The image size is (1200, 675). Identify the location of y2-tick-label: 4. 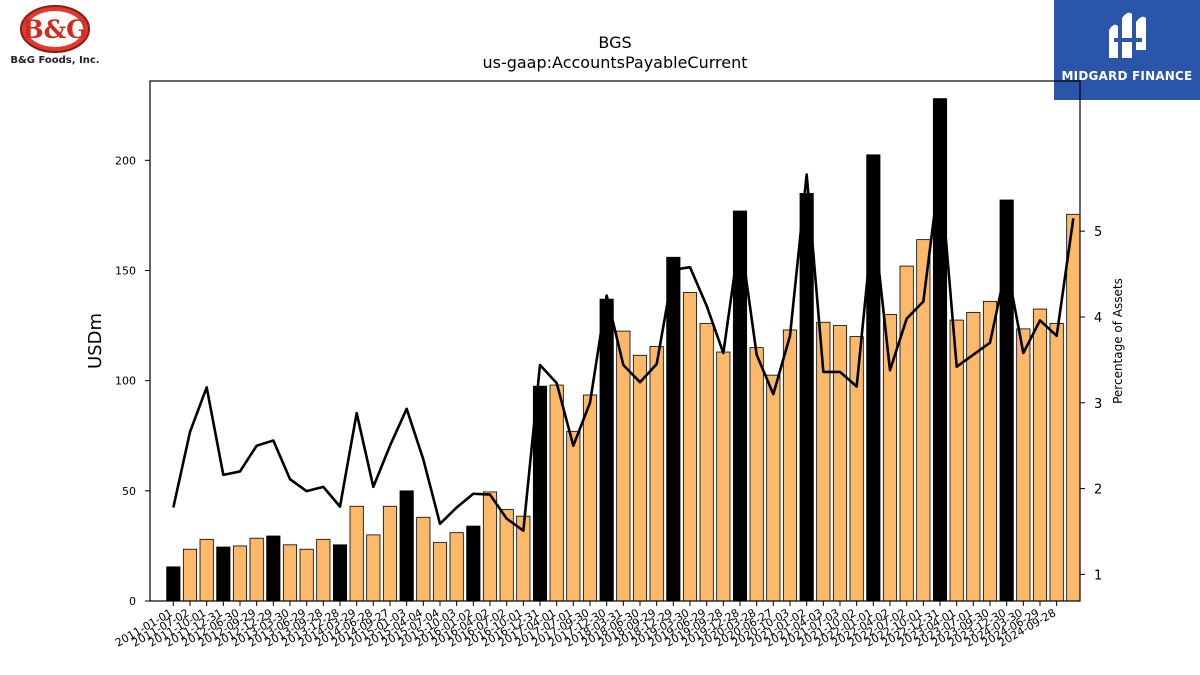
(1098, 318).